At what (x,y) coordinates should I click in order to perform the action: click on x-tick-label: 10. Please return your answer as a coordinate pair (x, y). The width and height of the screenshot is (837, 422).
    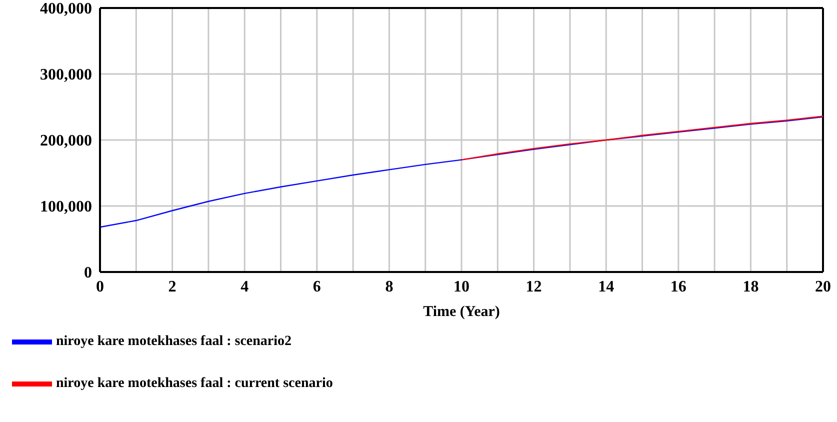
    Looking at the image, I should click on (462, 287).